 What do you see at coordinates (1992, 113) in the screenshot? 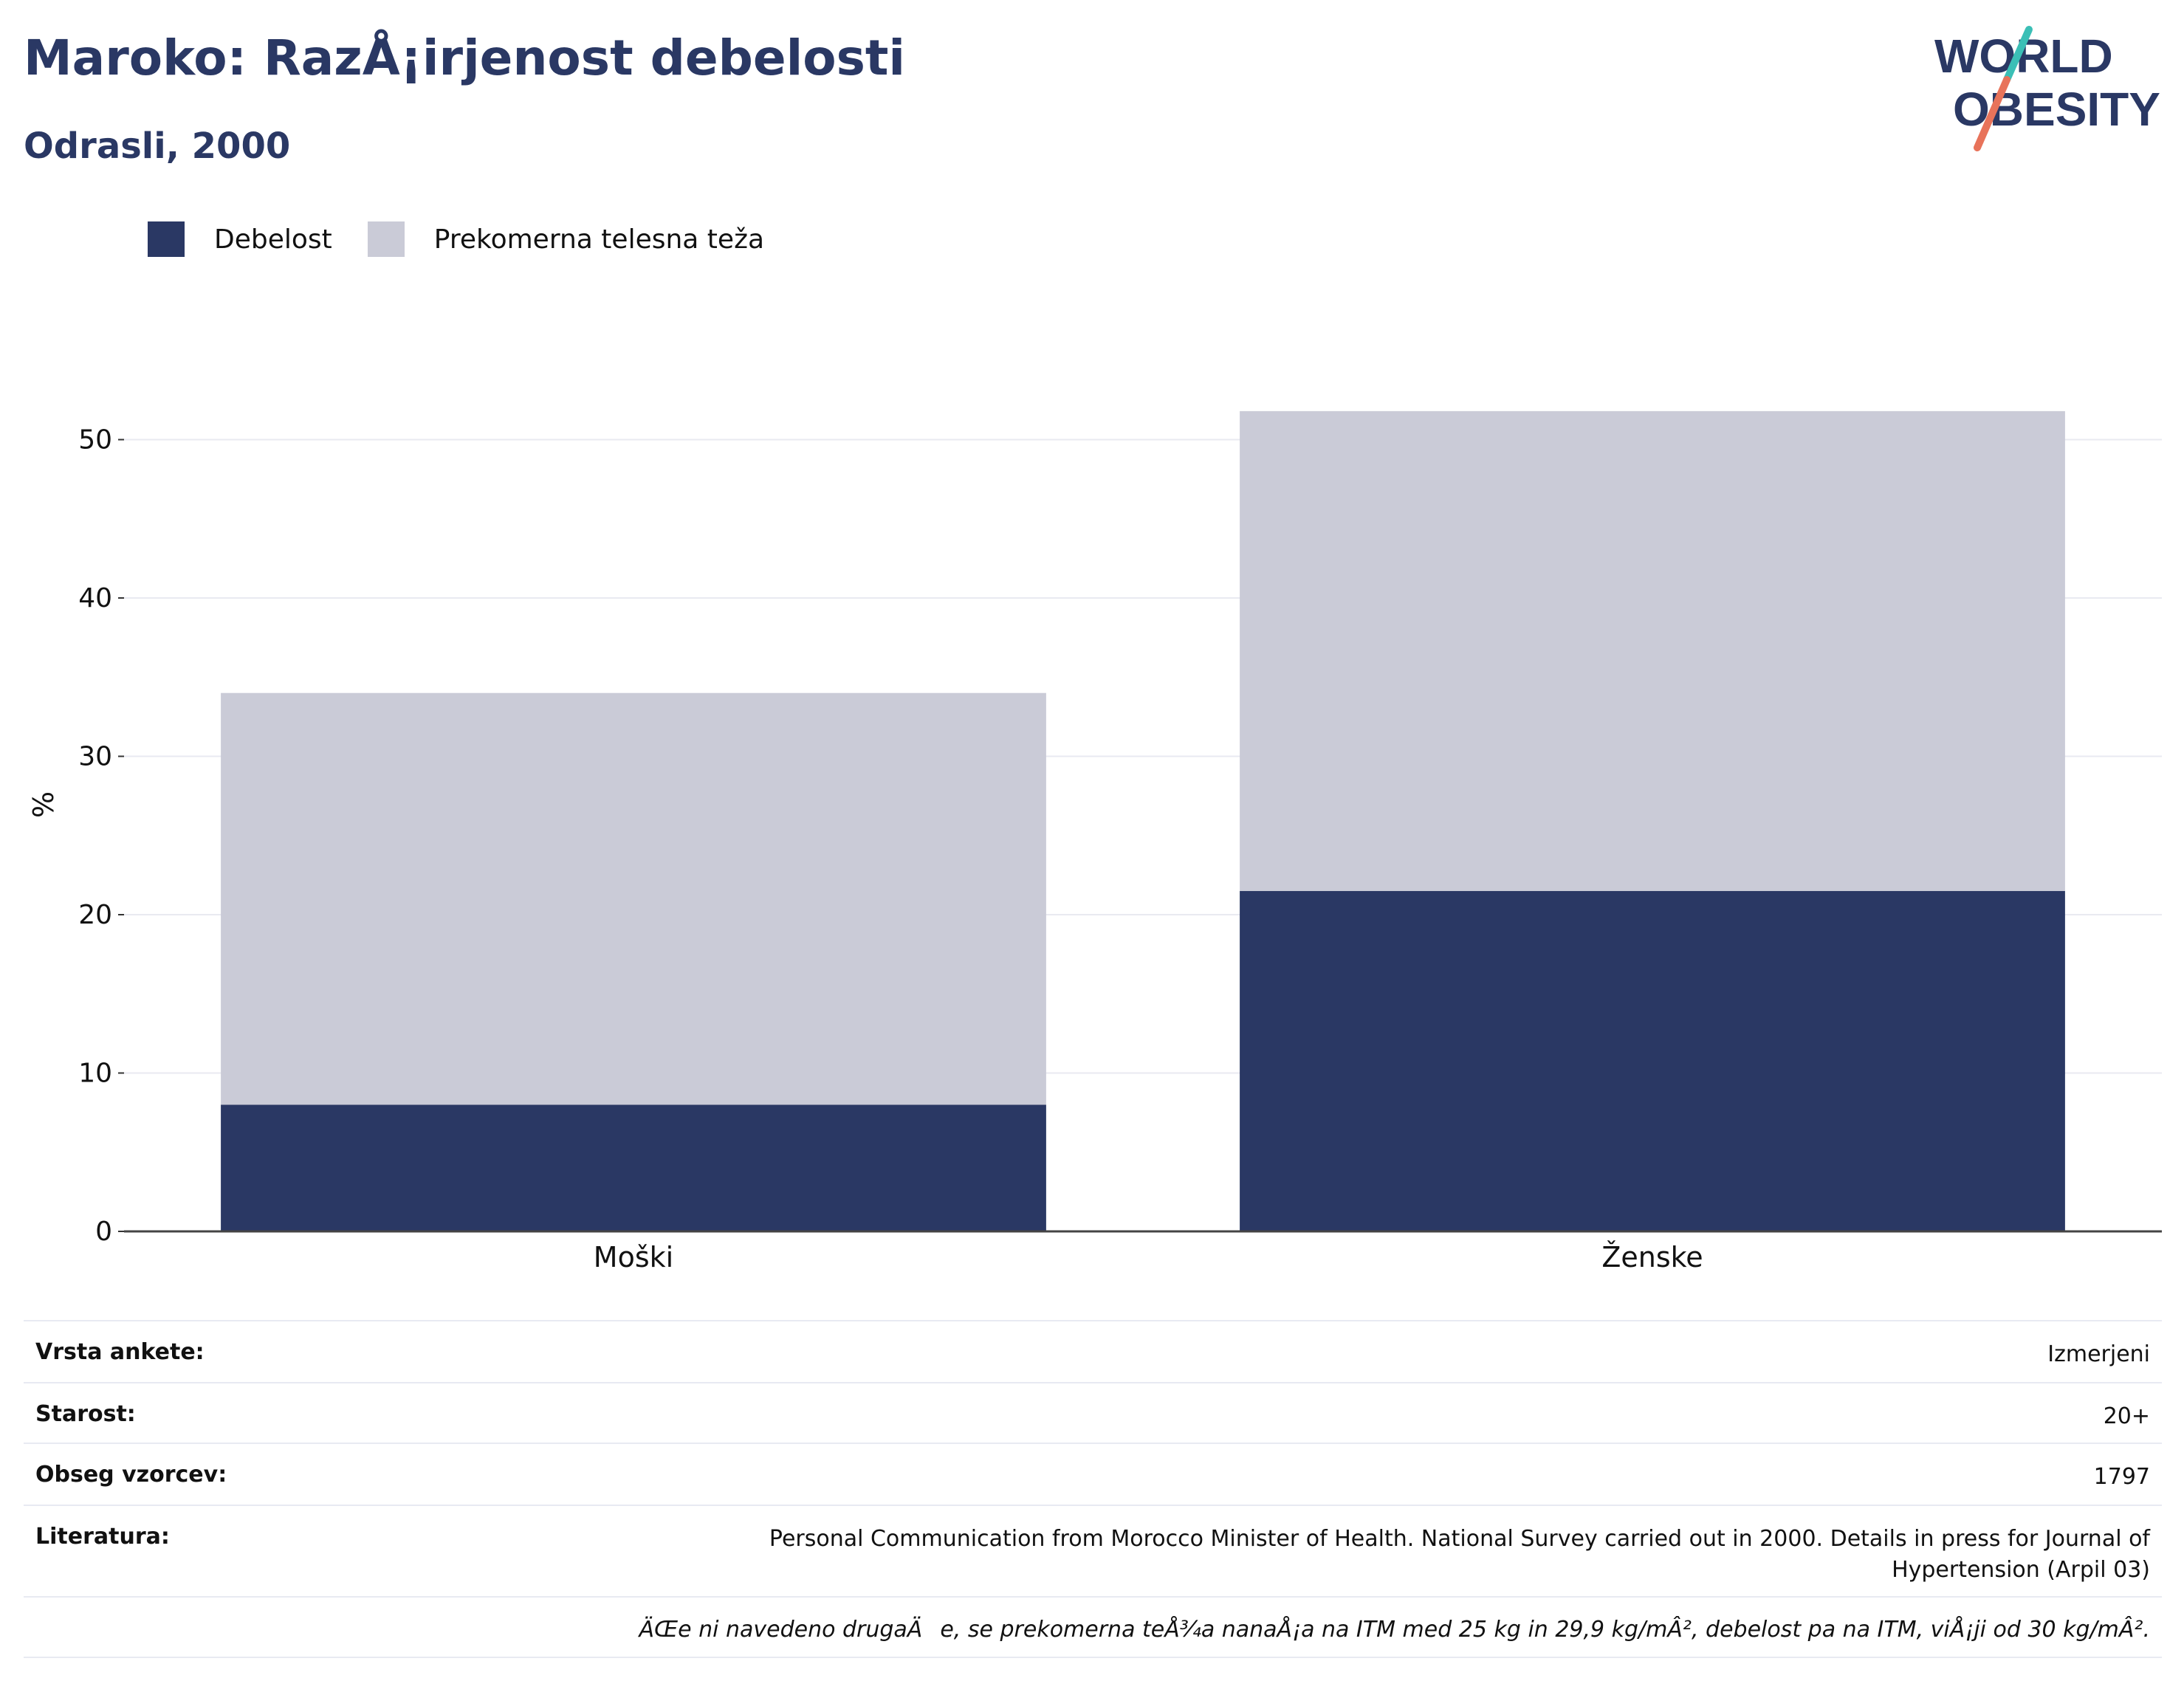
I see `logo-slash-orange` at bounding box center [1992, 113].